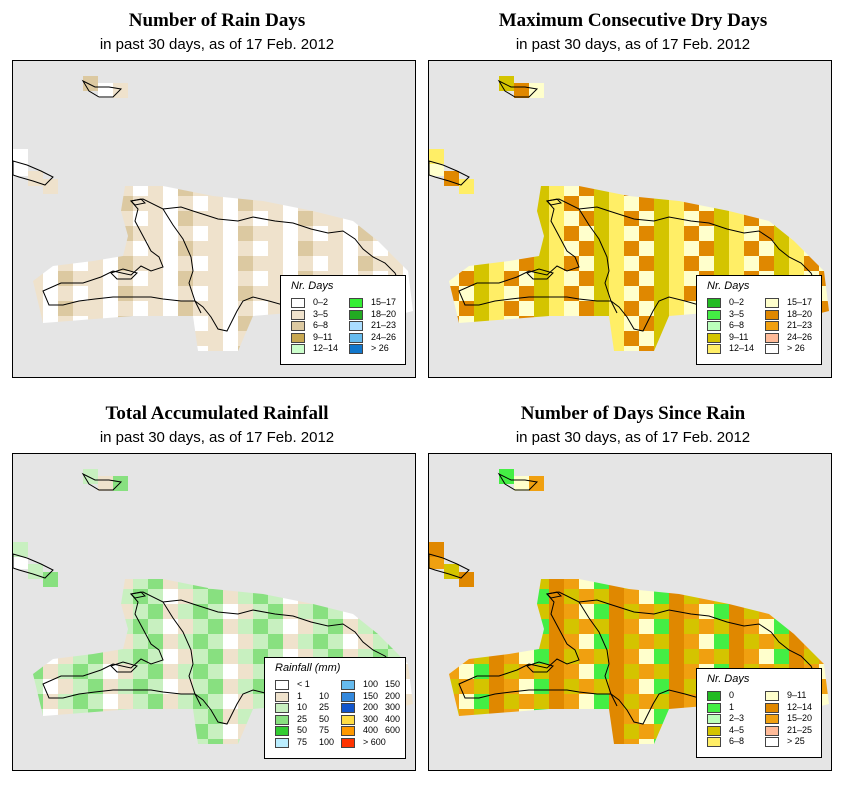 This screenshot has width=853, height=793. I want to click on legend-title: Nr. Days, so click(312, 286).